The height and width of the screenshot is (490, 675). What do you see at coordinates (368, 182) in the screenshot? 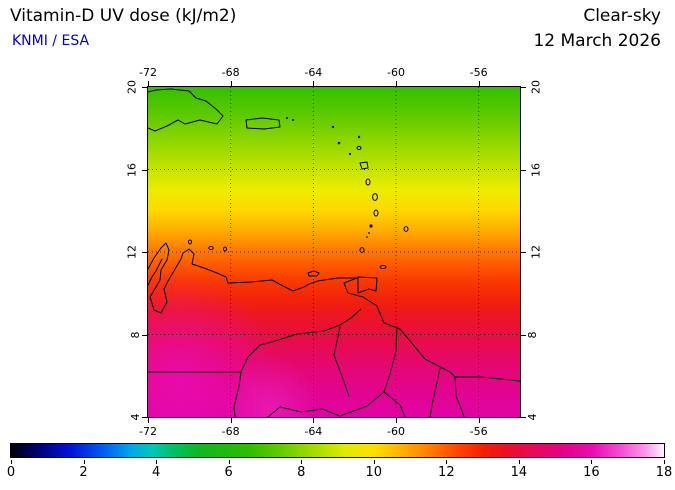
I see `island-dominica` at bounding box center [368, 182].